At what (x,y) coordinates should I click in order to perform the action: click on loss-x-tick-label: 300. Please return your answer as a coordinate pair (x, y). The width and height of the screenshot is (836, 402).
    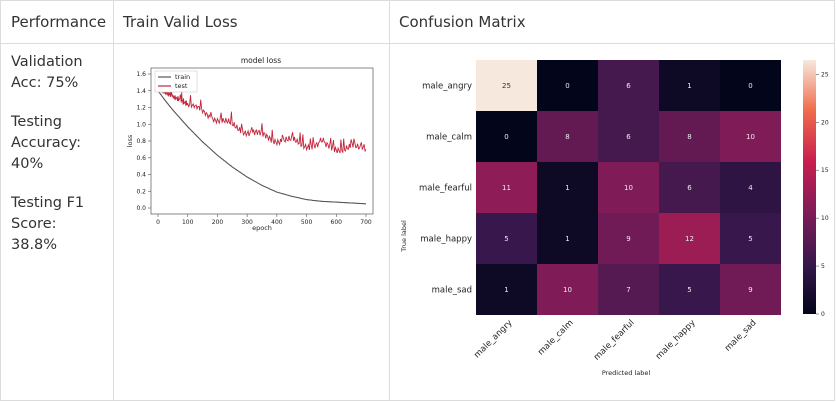
    Looking at the image, I should click on (247, 222).